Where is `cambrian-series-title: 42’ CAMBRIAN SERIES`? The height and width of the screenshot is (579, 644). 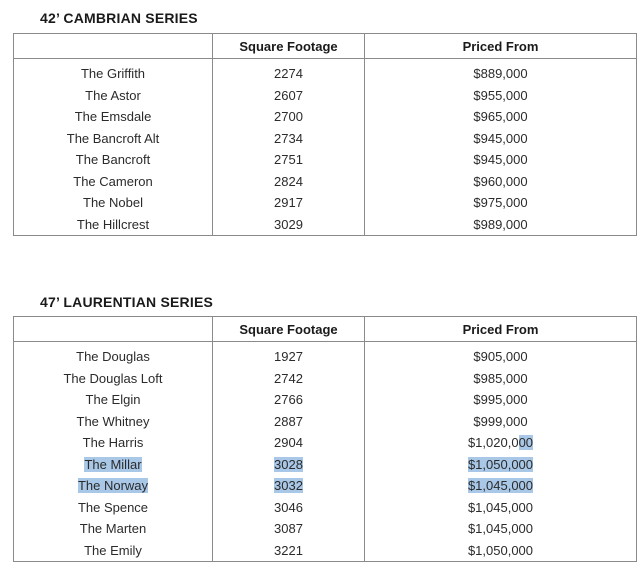
cambrian-series-title: 42’ CAMBRIAN SERIES is located at coordinates (119, 18).